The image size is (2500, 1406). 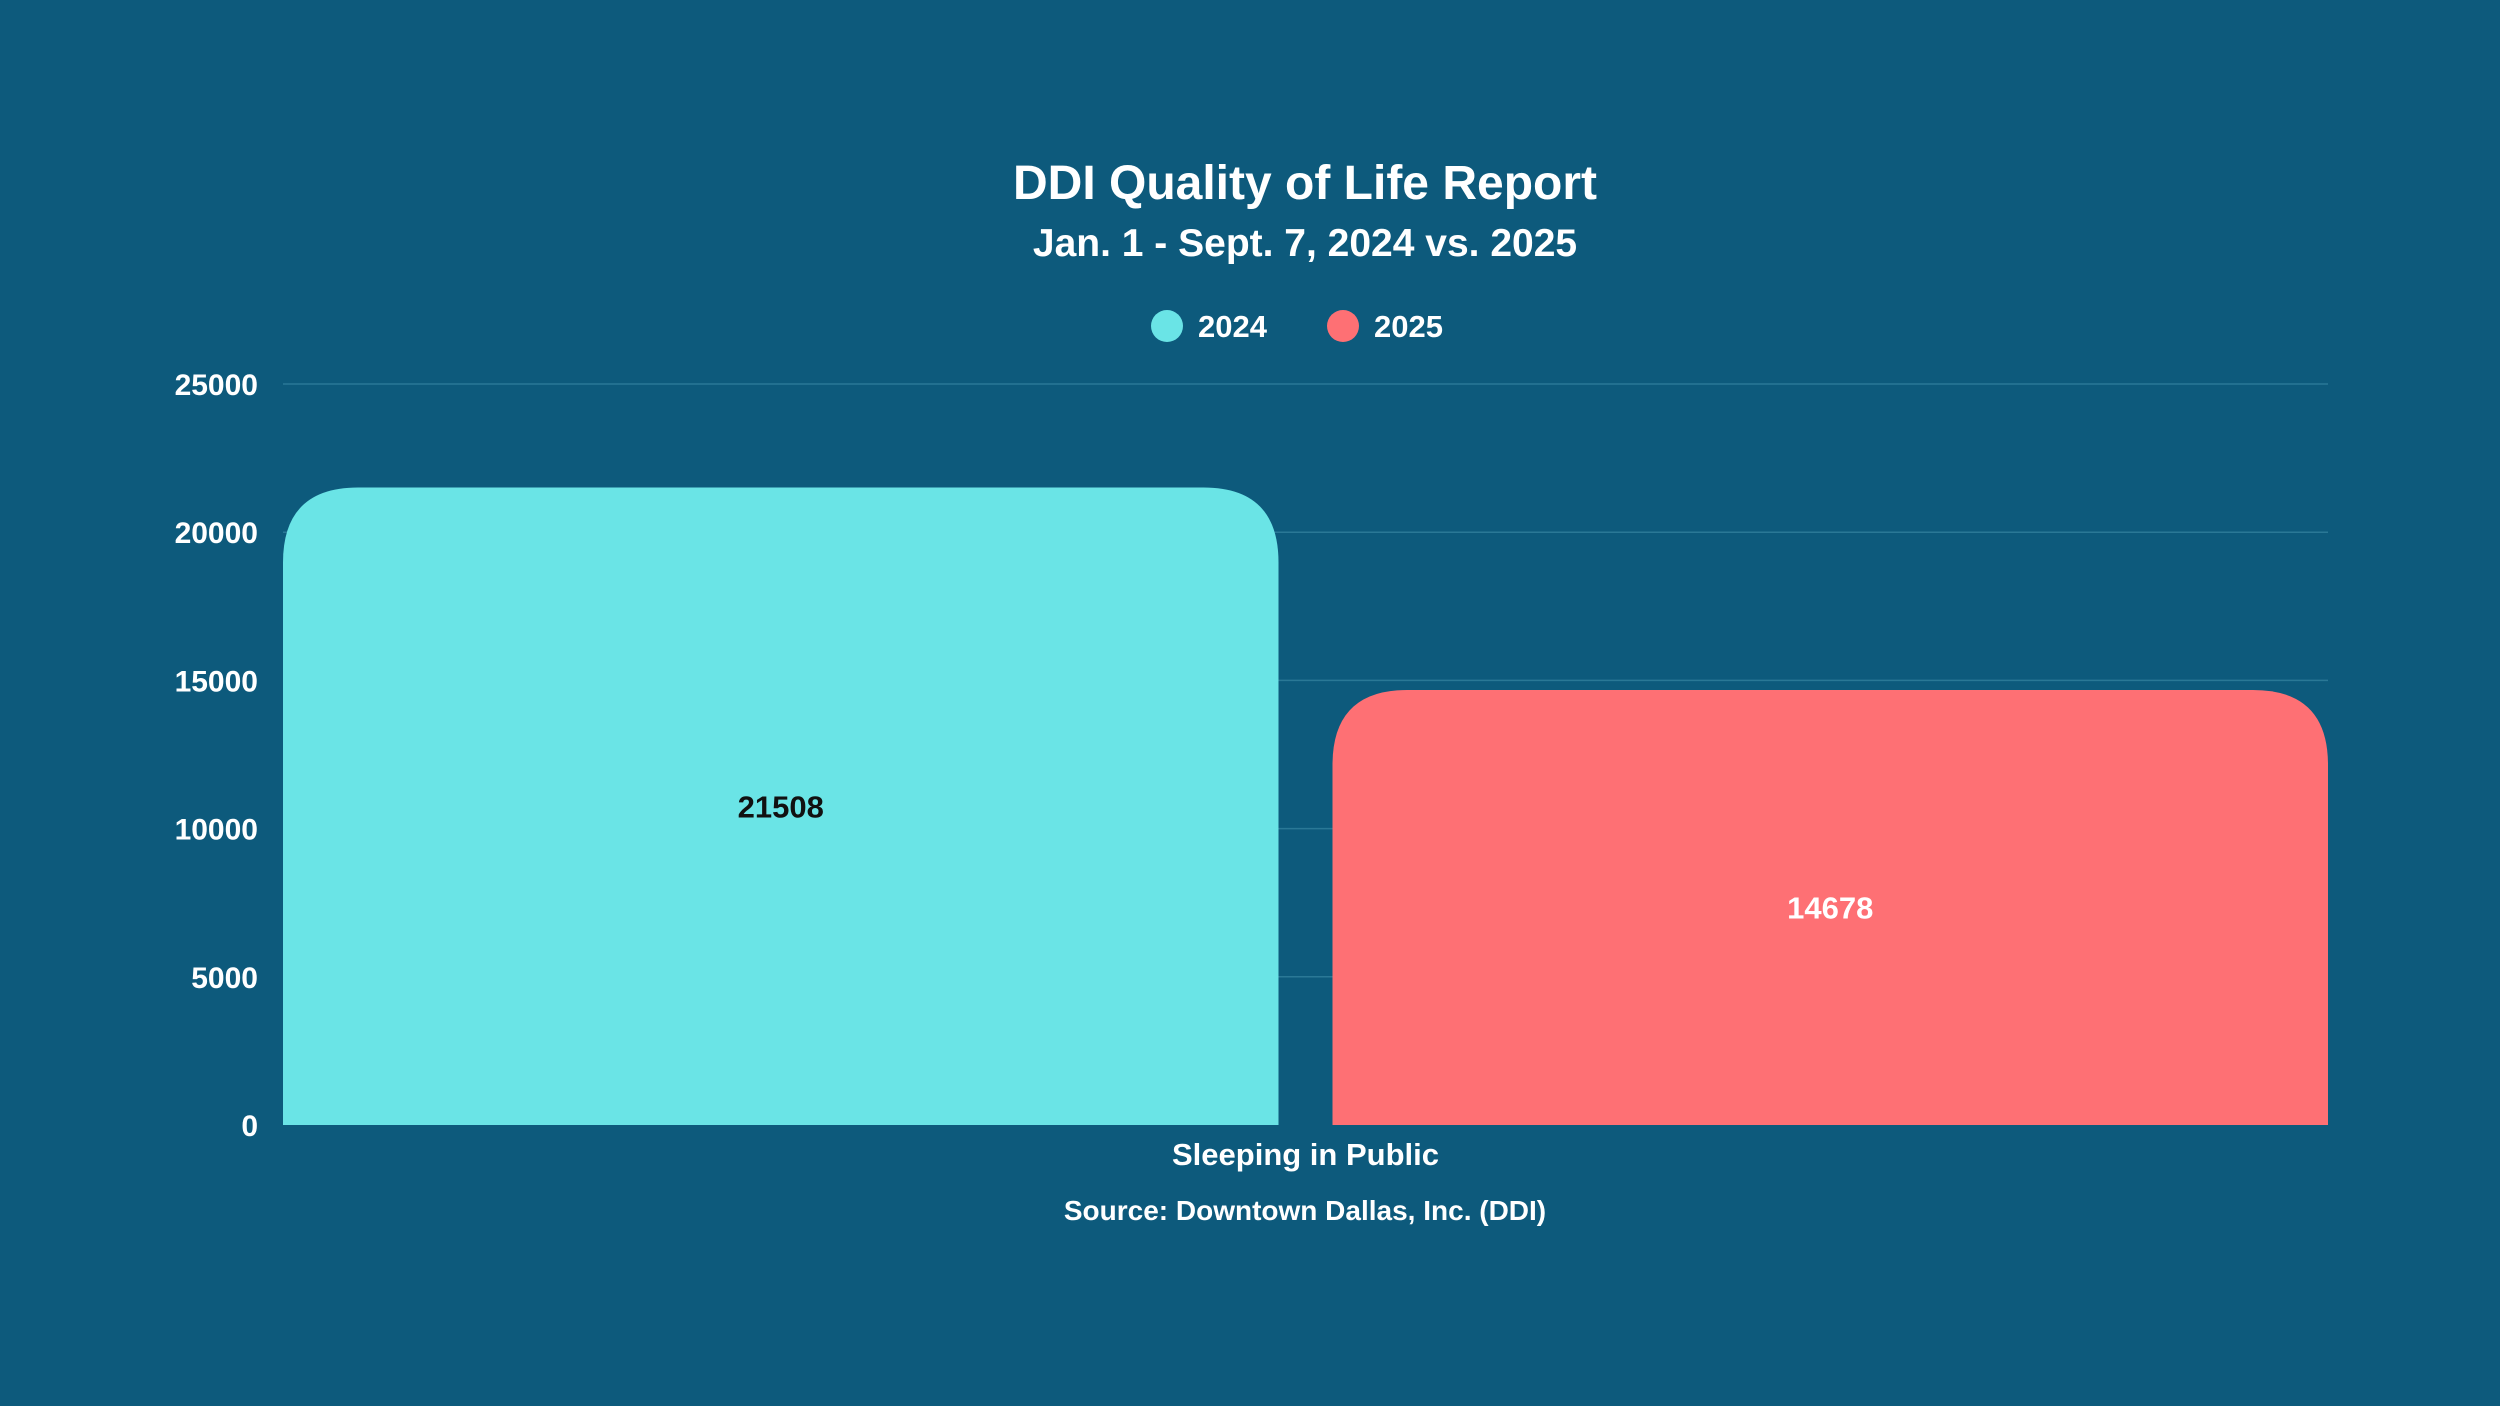 I want to click on legend-swatch-2025, so click(x=1343, y=326).